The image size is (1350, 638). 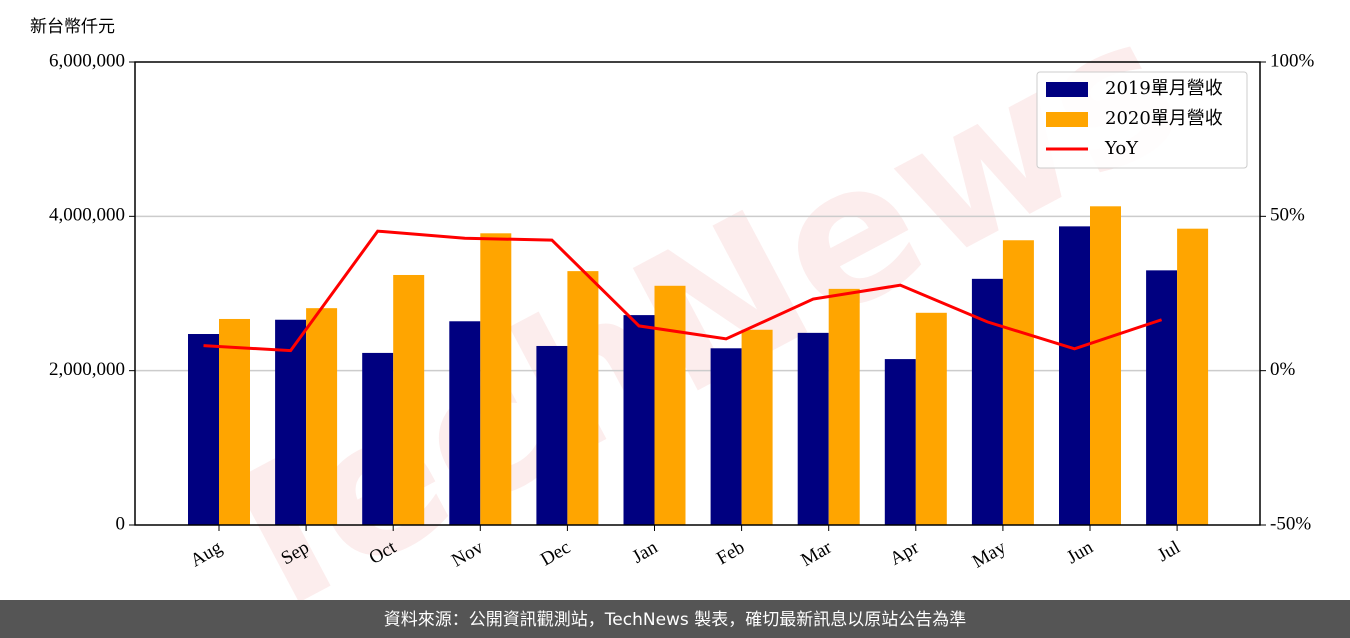 I want to click on footer: 資料來源：公開資訊觀測站，TechNews 製表，確切最新訊息以原站公告為準, so click(x=675, y=620).